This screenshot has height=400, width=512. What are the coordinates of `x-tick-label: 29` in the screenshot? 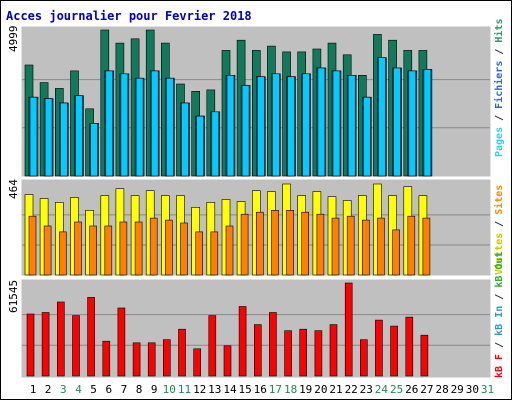 It's located at (457, 389).